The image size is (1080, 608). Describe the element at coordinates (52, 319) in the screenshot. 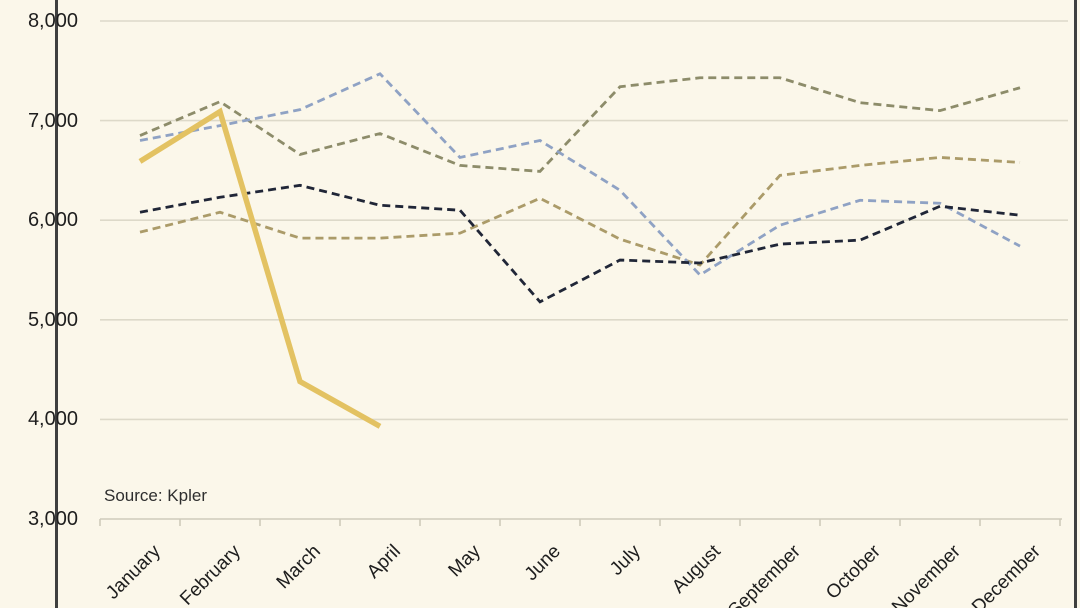

I see `y-axis-label-5000: 5,000` at that location.